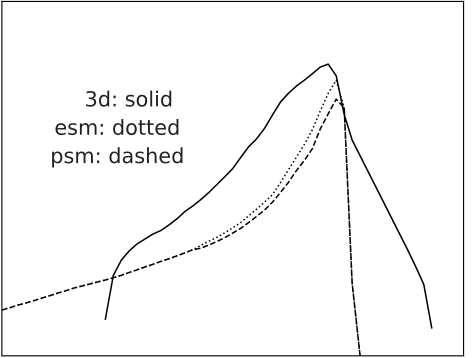  Describe the element at coordinates (129, 98) in the screenshot. I see `annotation: 3d: solid` at that location.